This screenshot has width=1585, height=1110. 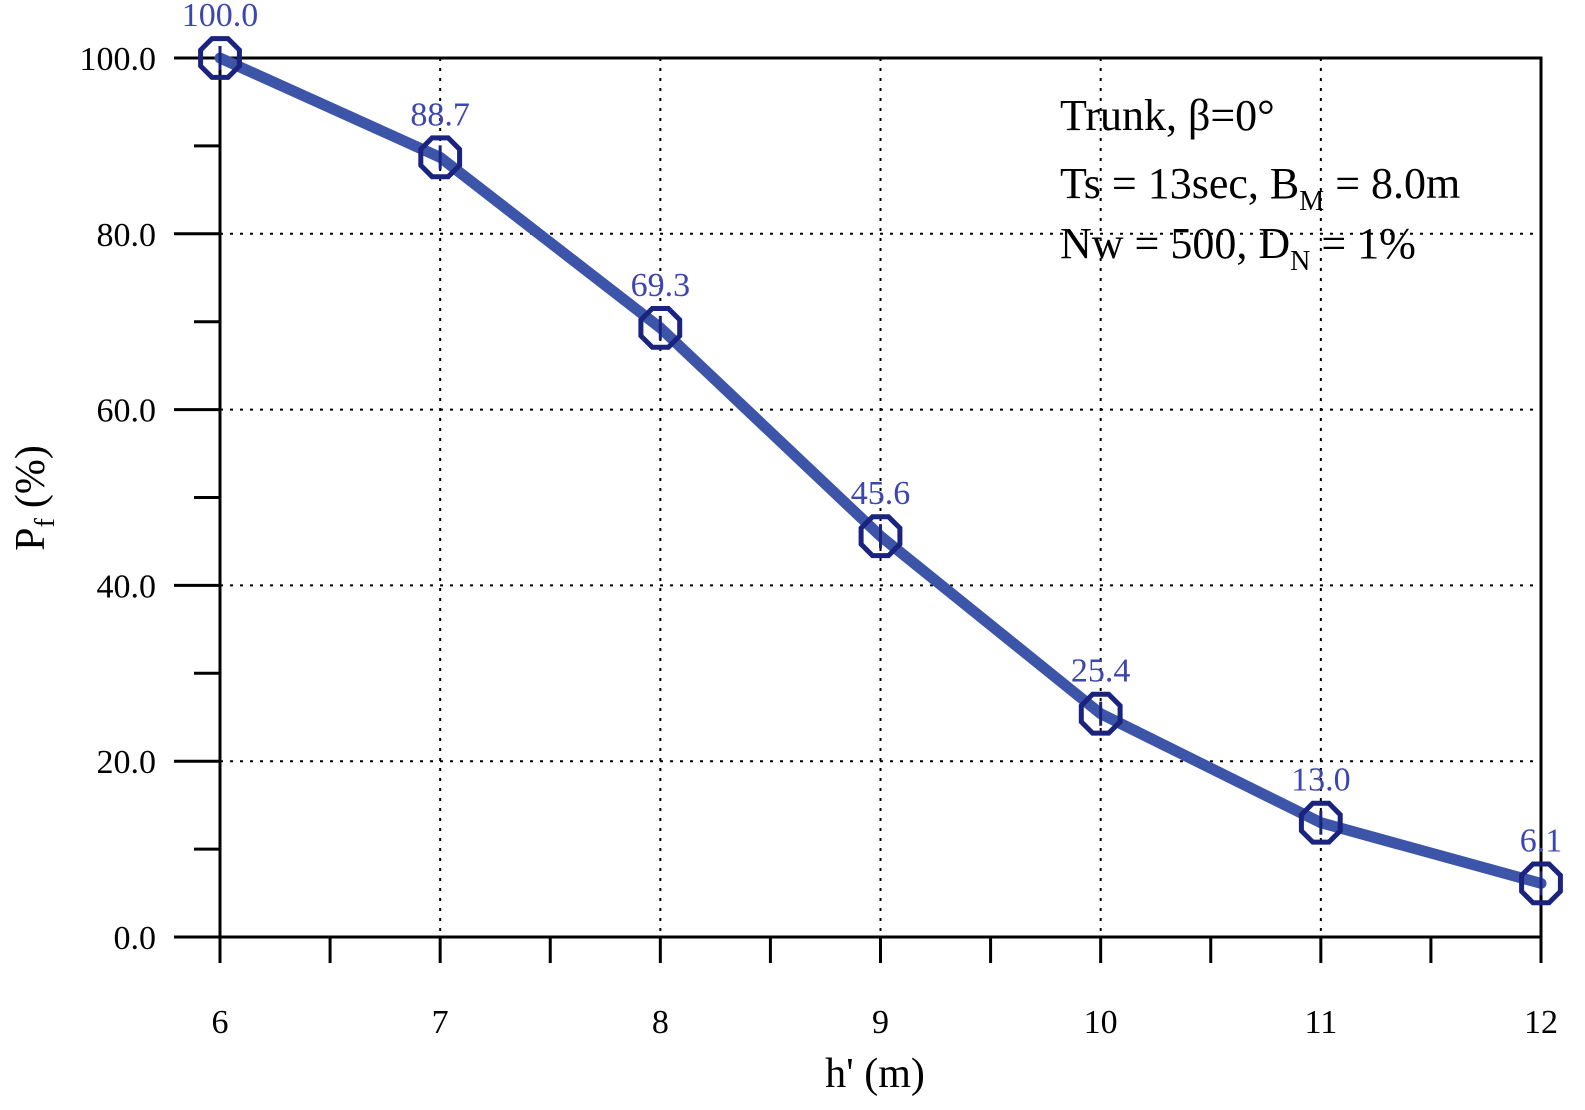 I want to click on x-tick-label: 9, so click(x=880, y=1022).